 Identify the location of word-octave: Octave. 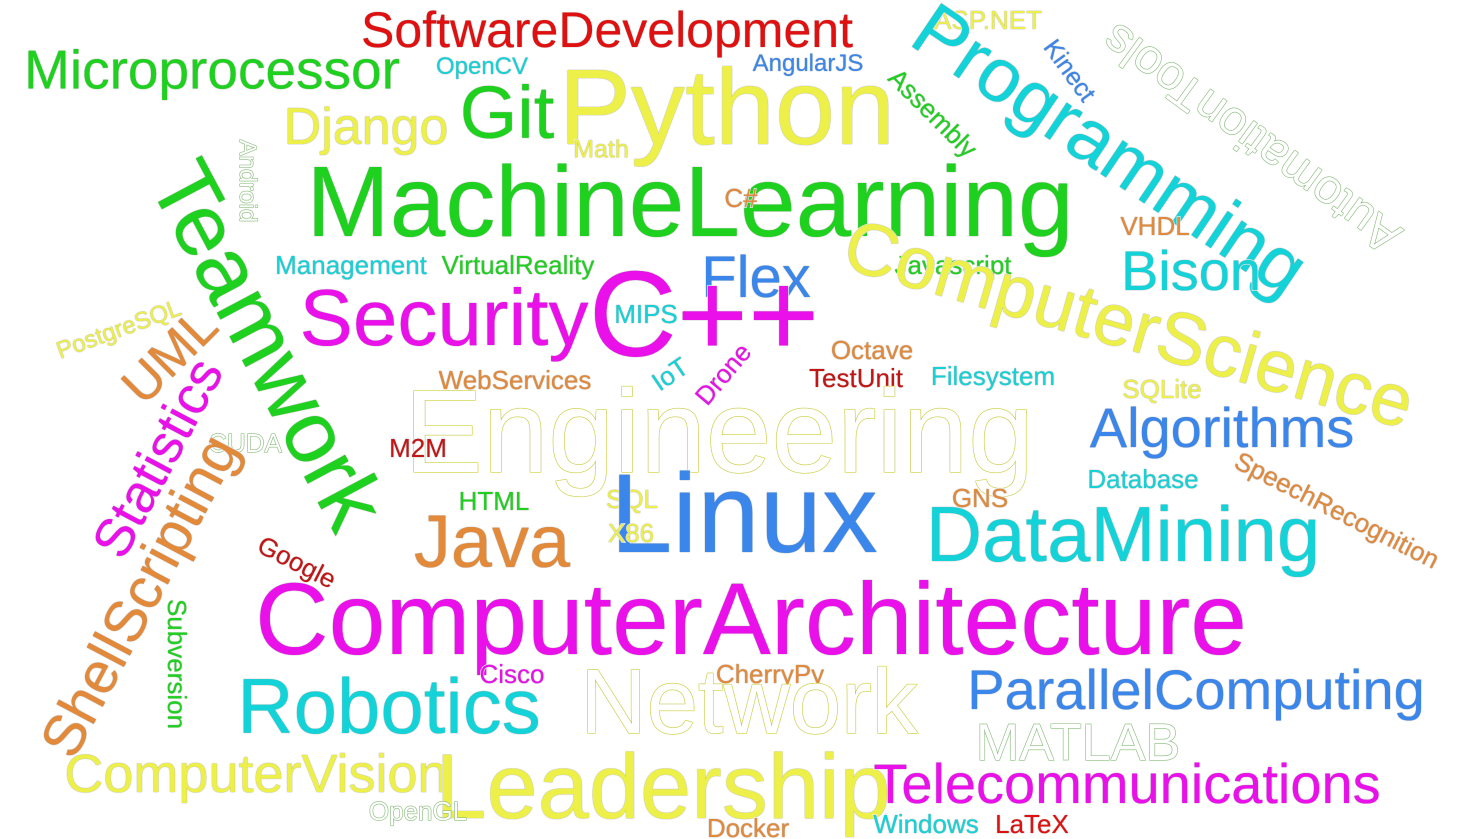
(872, 350).